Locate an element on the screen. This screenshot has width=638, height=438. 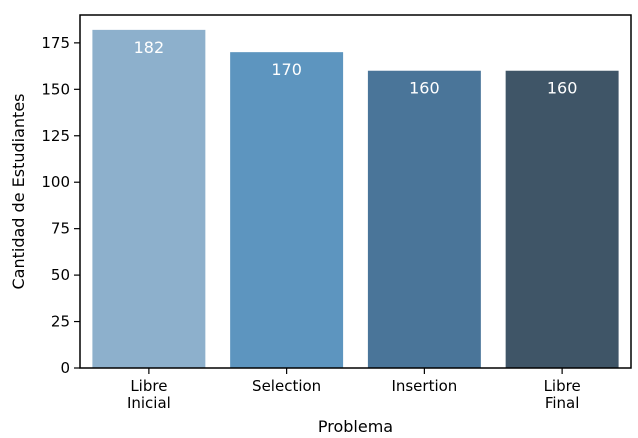
data-label: 182 is located at coordinates (149, 47).